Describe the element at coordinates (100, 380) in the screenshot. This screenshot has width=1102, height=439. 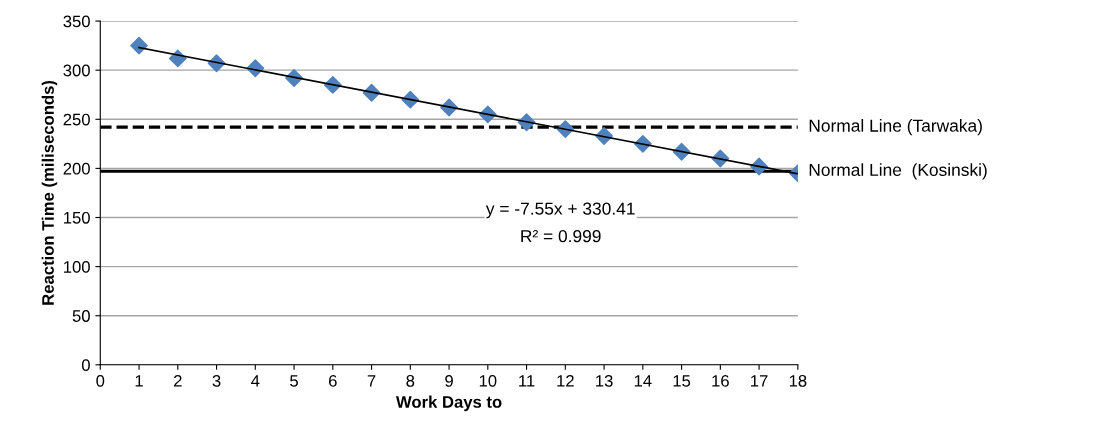
I see `x-tick-label: 0` at that location.